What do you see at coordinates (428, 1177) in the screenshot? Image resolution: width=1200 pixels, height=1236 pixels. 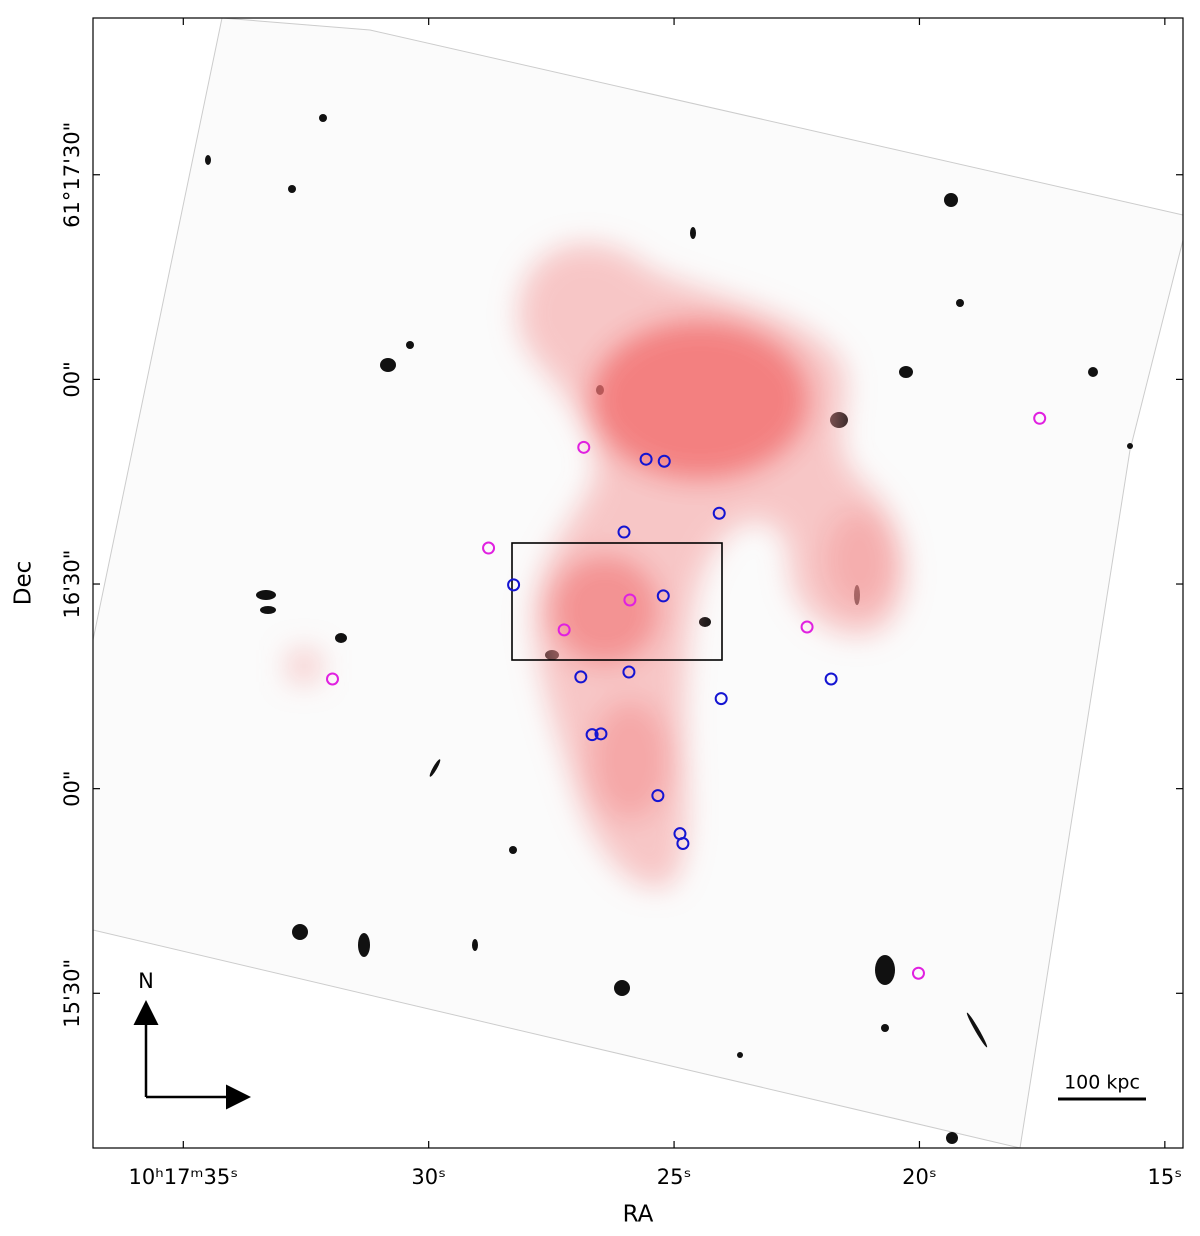 I see `x-tick-label: 30ˢ` at bounding box center [428, 1177].